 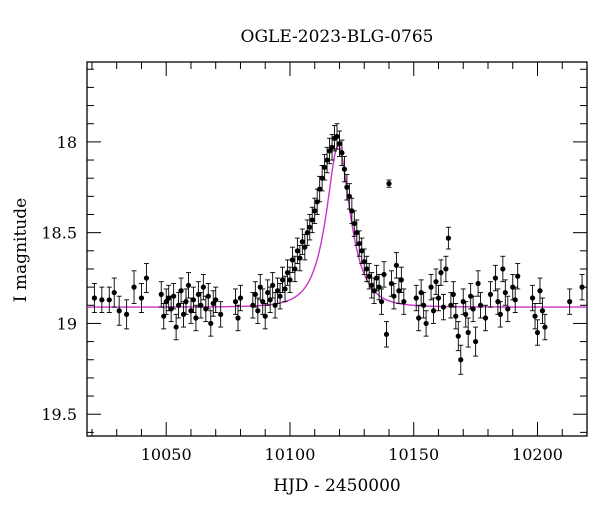 I want to click on x-tick-label: 10150, so click(x=413, y=454).